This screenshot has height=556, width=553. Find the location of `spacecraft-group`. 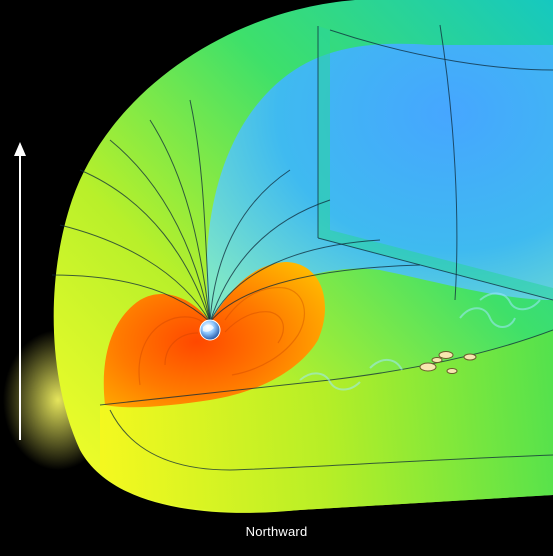

spacecraft-group is located at coordinates (448, 362).